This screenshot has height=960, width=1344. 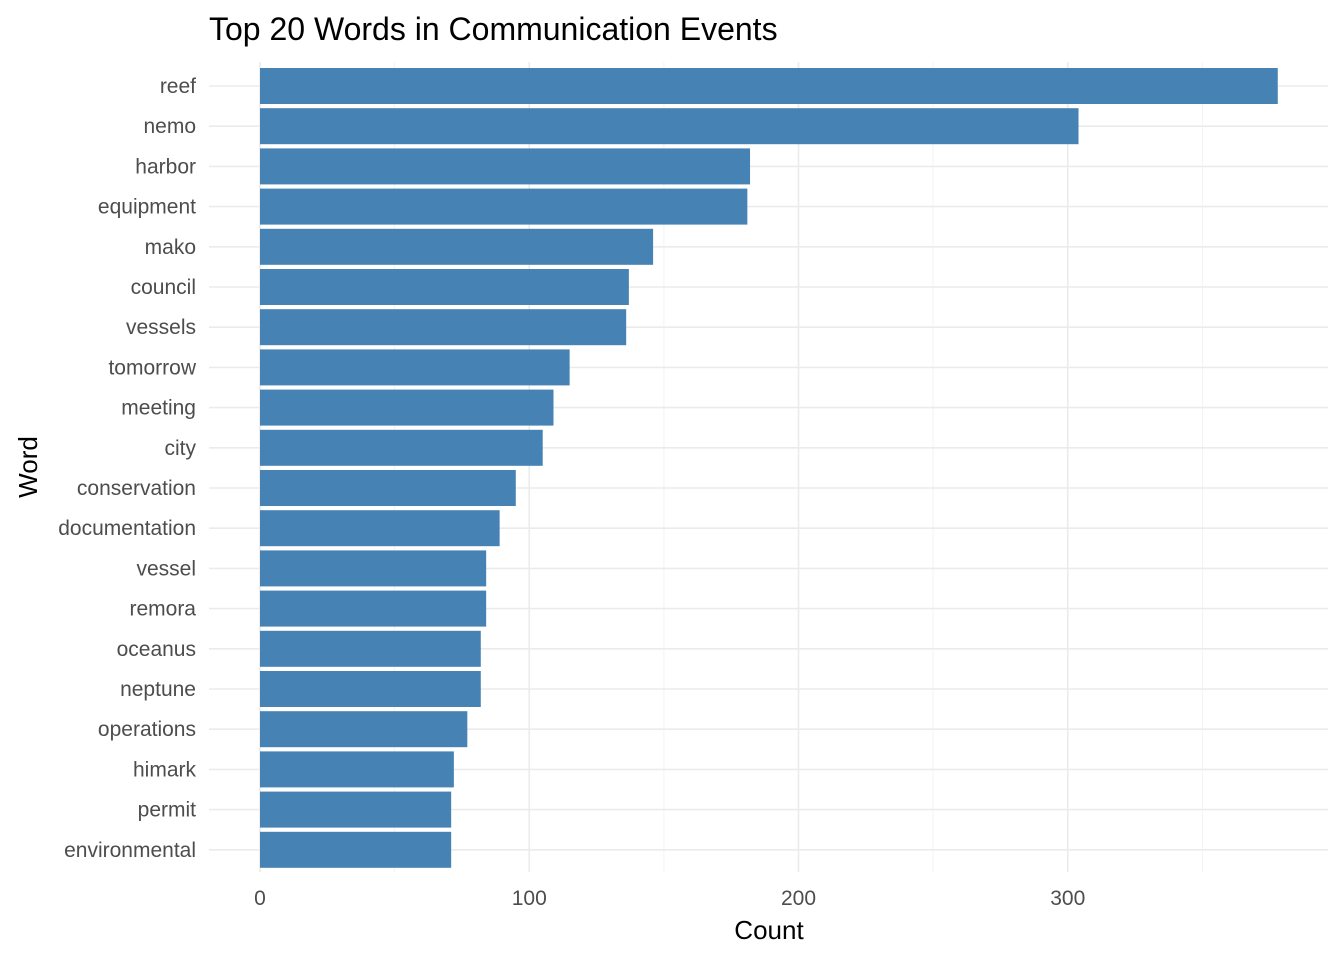 What do you see at coordinates (162, 609) in the screenshot?
I see `y-tick-label: remora` at bounding box center [162, 609].